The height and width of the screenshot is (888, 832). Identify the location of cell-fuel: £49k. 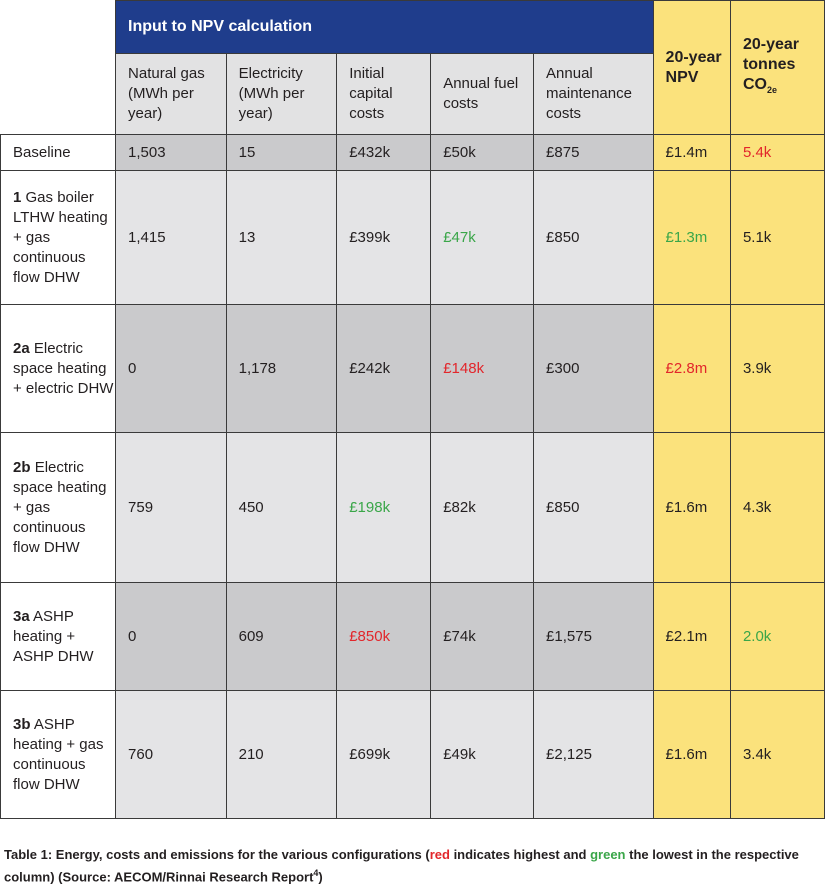
(482, 754).